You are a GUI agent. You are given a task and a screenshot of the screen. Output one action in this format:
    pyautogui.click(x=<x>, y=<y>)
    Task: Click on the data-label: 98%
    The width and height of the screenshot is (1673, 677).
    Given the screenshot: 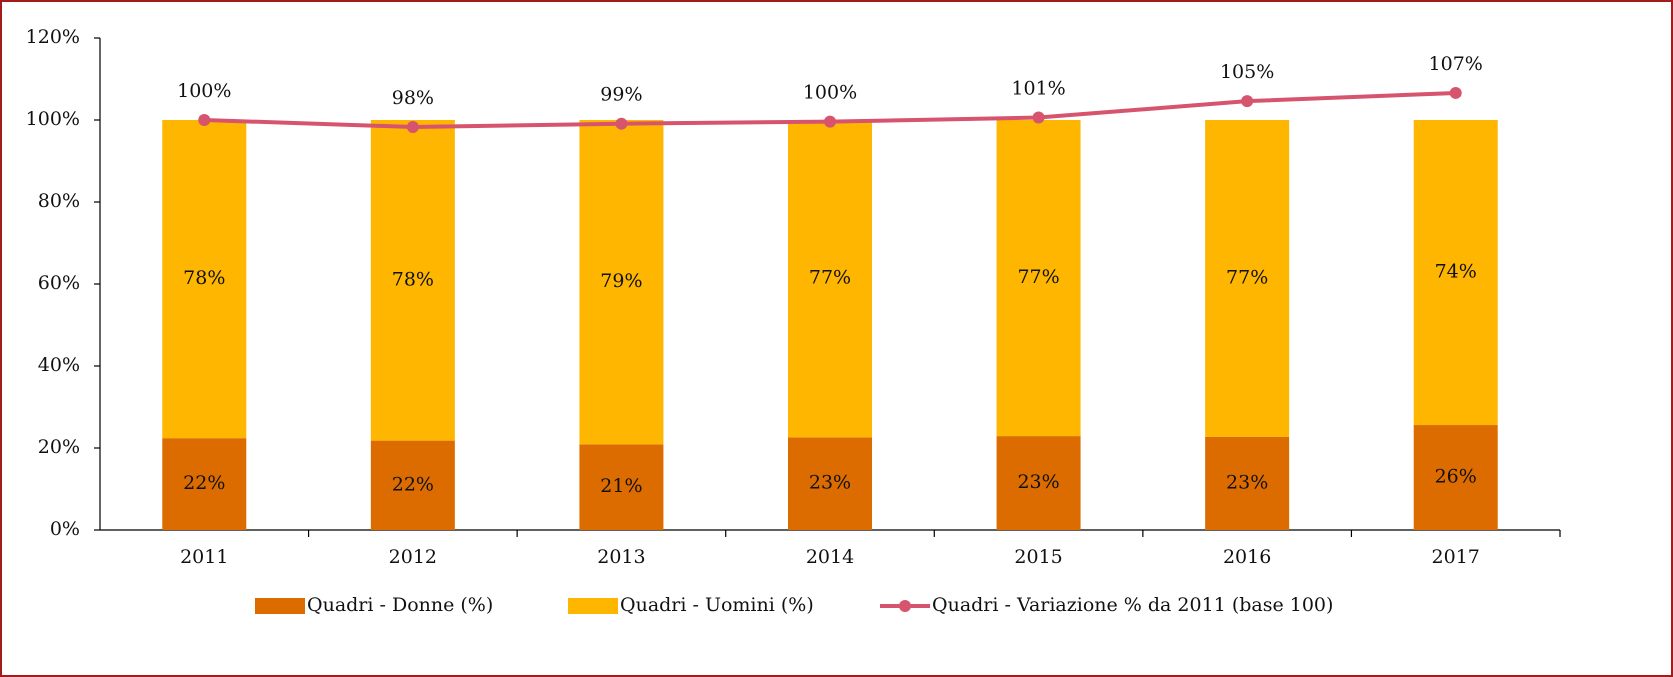 What is the action you would take?
    pyautogui.click(x=413, y=98)
    